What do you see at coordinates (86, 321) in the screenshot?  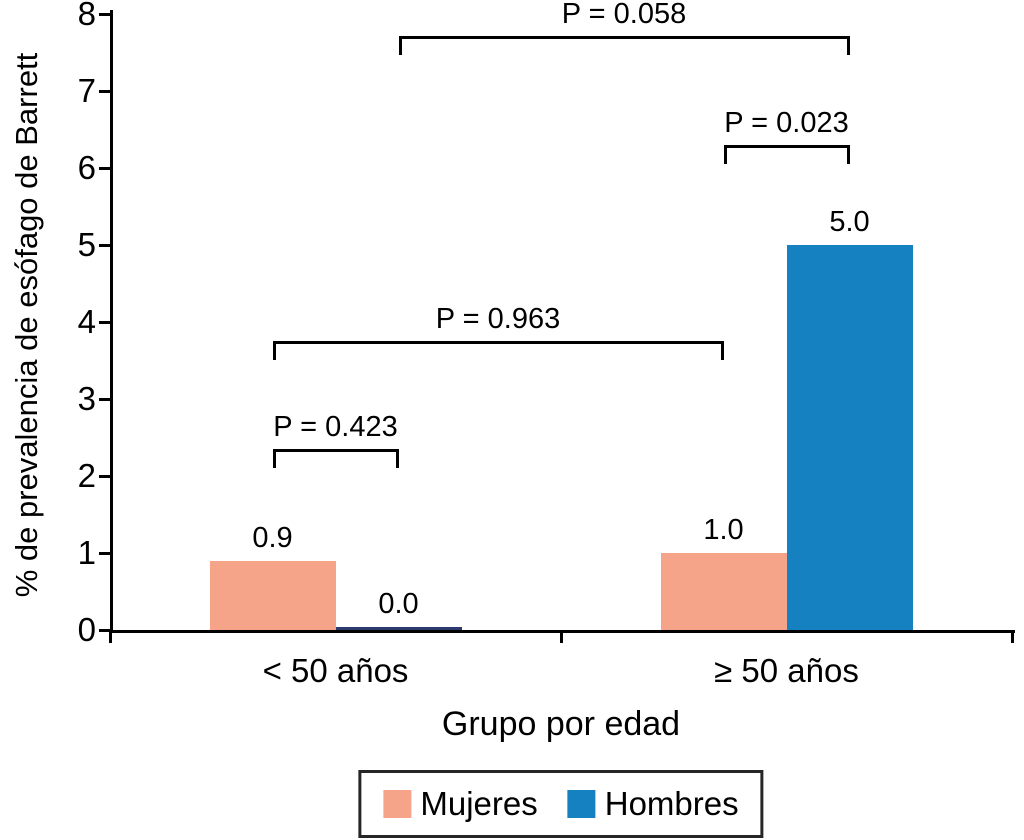 I see `y-tick-label: 4` at bounding box center [86, 321].